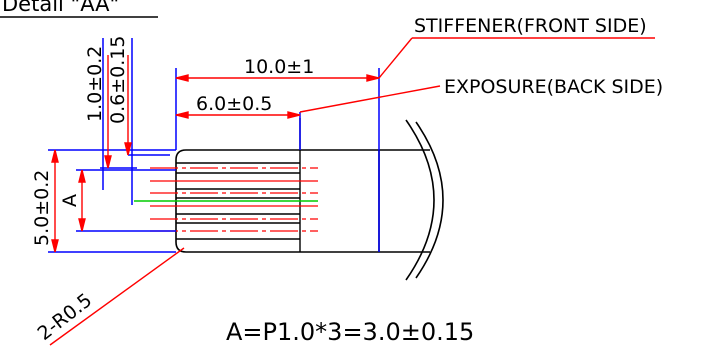 The width and height of the screenshot is (704, 350). What do you see at coordinates (118, 80) in the screenshot?
I see `top-left-2-label: 0.6±0.15` at bounding box center [118, 80].